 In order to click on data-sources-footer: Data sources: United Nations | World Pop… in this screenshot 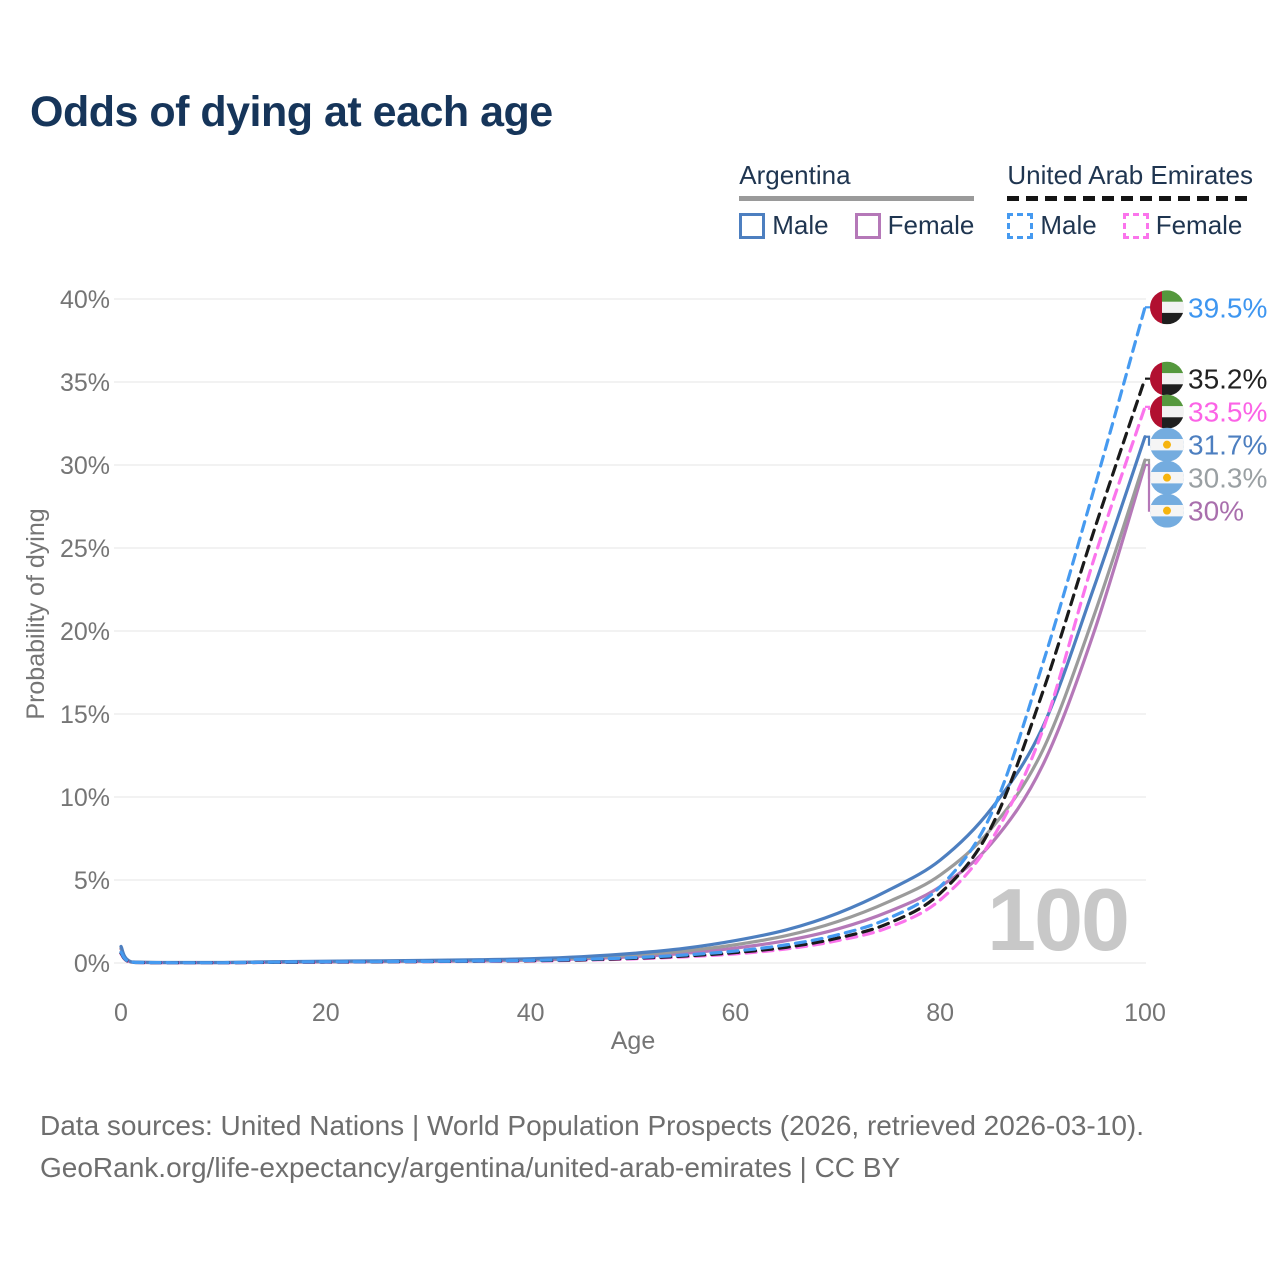, I will do `click(592, 1147)`.